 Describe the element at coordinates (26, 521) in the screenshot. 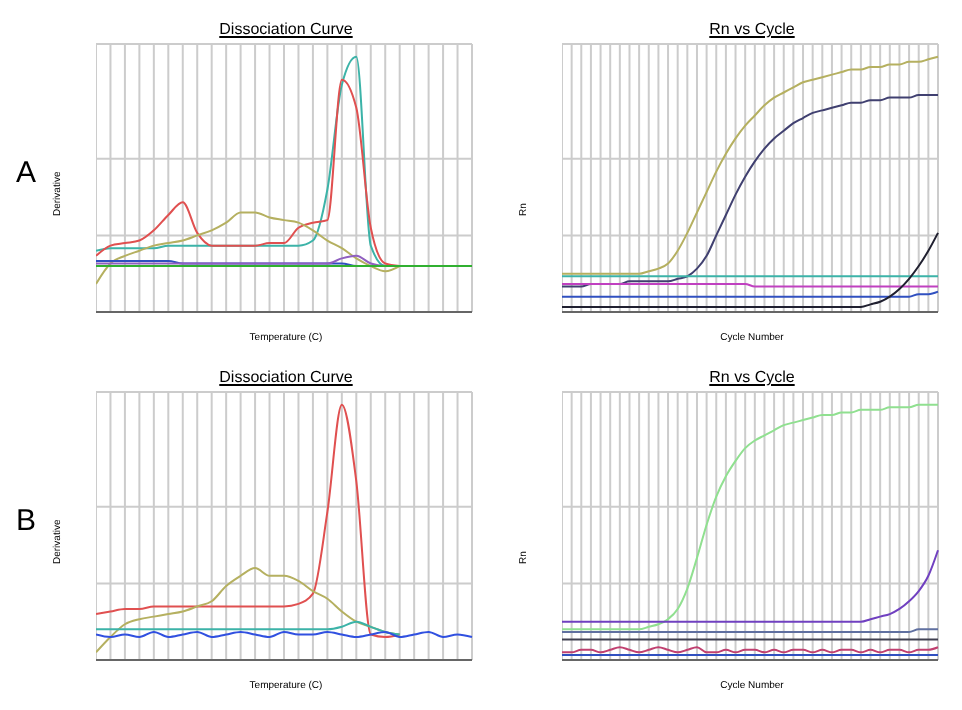

I see `text: B` at that location.